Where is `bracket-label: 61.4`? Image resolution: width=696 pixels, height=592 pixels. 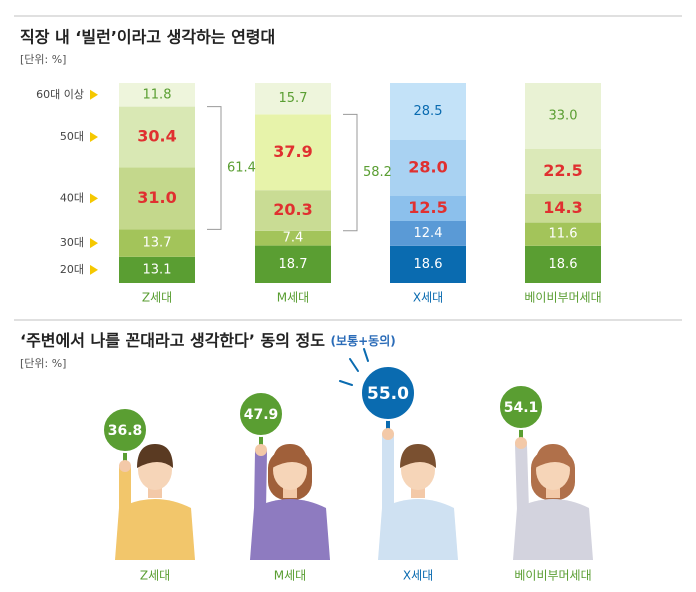
bracket-label: 61.4 is located at coordinates (241, 168).